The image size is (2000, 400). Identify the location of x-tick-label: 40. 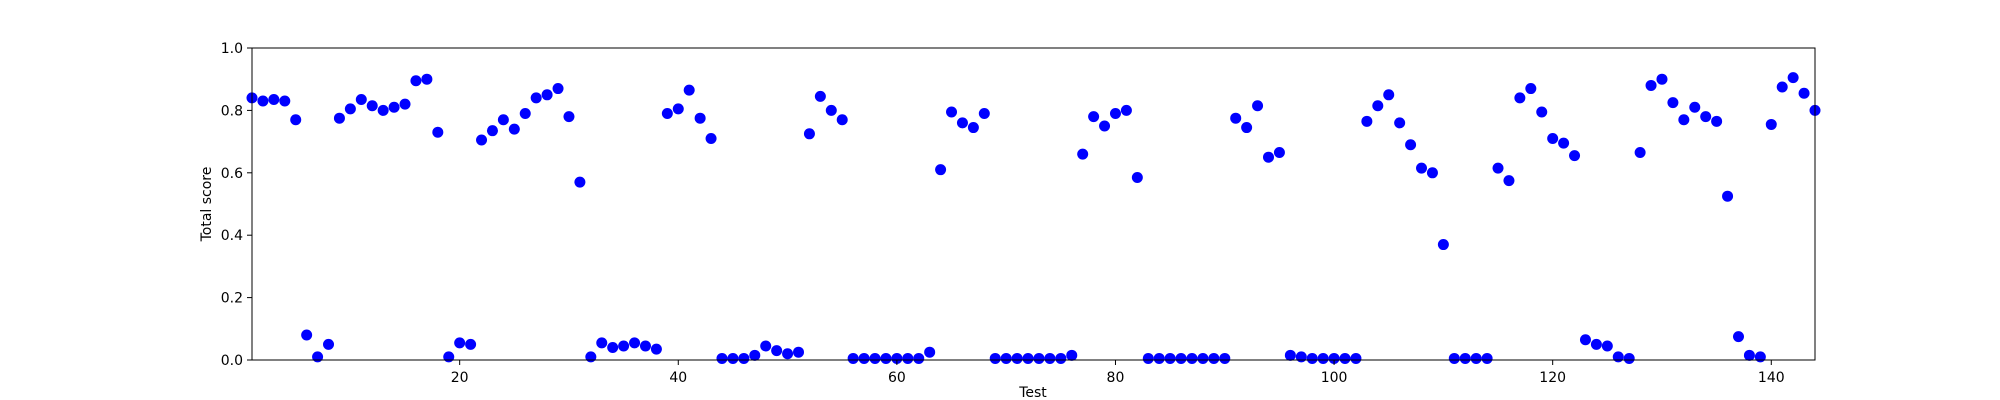
(678, 378).